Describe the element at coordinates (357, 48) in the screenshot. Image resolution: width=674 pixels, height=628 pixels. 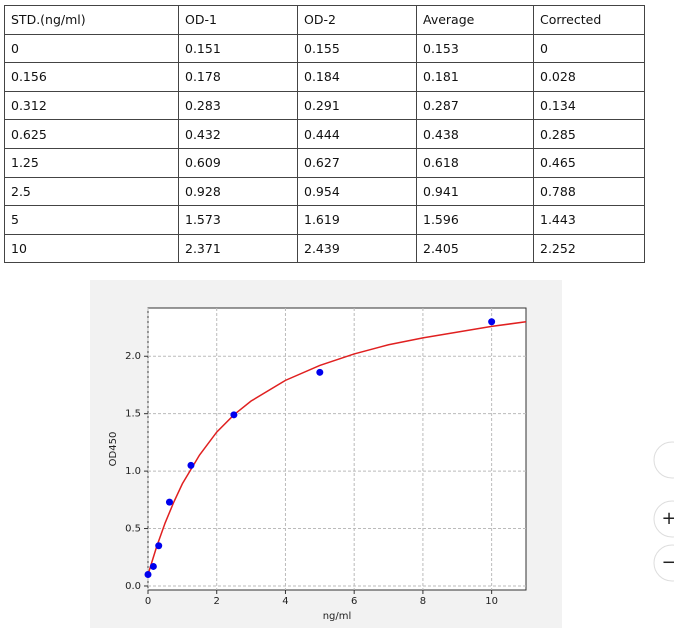
I see `table-cell: 0.155` at that location.